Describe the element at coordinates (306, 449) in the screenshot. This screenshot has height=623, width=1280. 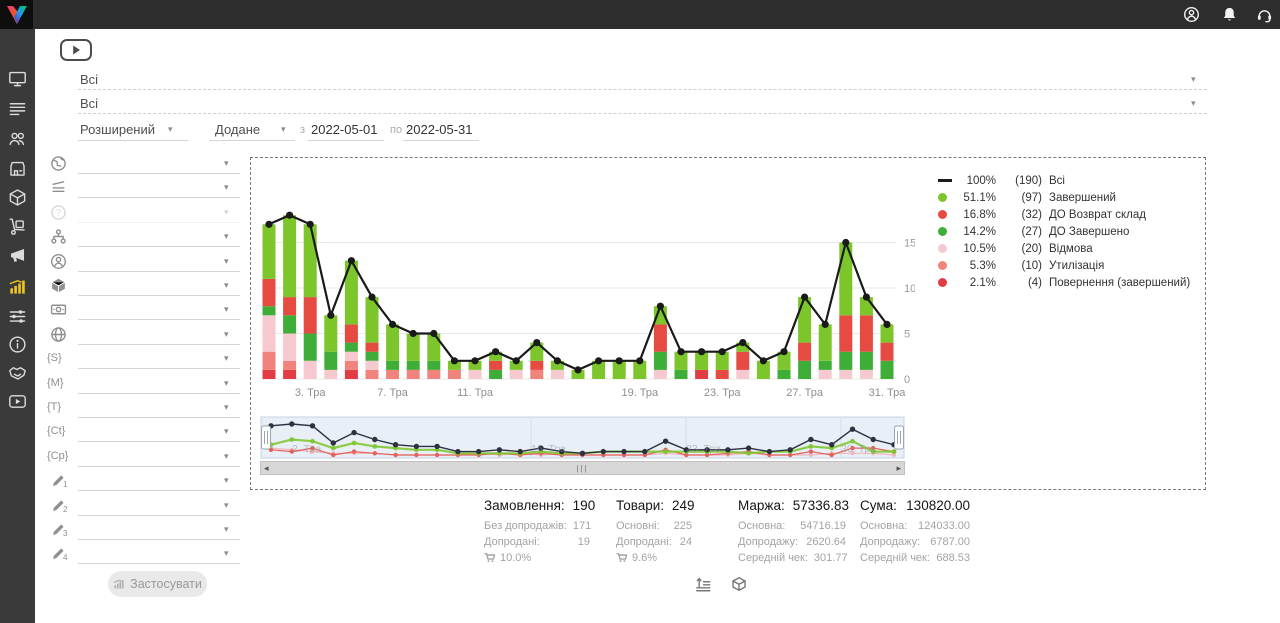
I see `svg-text: 2. Тра` at that location.